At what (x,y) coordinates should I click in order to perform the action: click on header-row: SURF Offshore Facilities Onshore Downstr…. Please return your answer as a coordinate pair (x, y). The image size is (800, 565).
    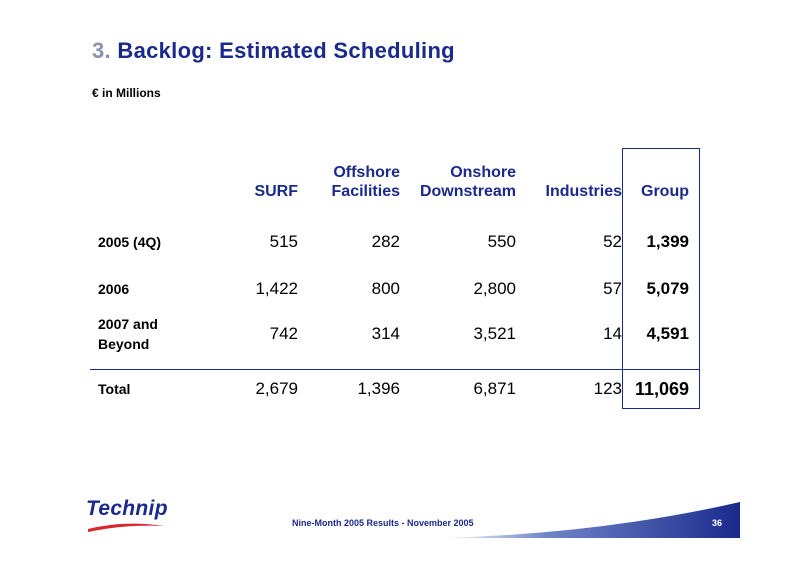
    Looking at the image, I should click on (395, 177).